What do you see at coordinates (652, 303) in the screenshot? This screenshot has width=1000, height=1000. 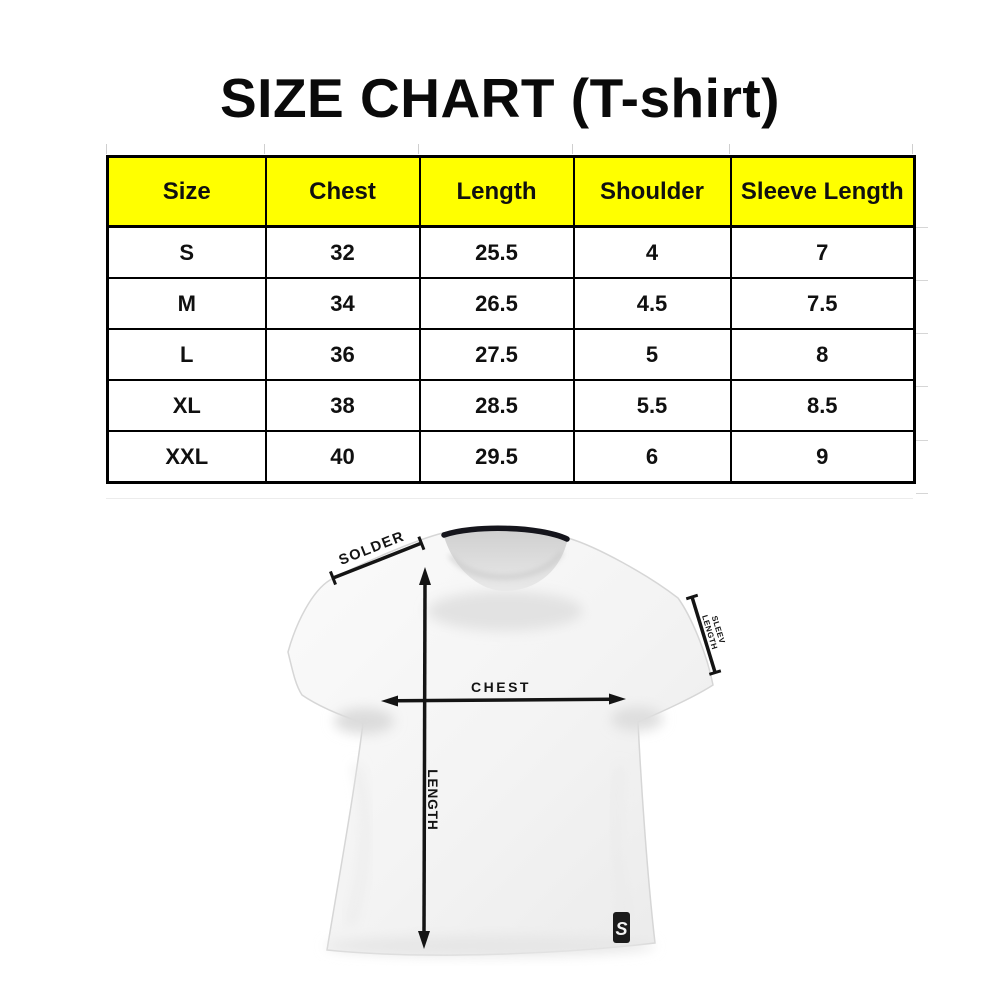 I see `cell-shoulder: 4.5` at bounding box center [652, 303].